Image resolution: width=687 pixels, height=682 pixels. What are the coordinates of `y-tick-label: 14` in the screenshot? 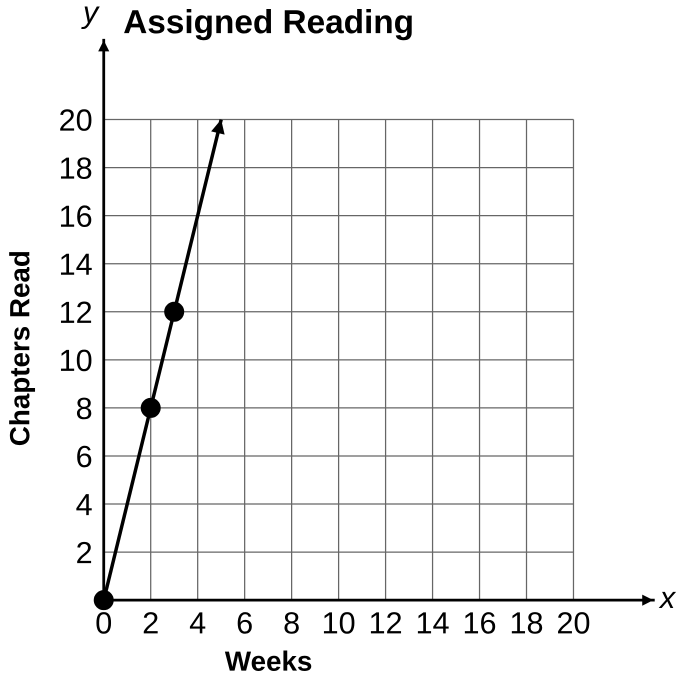 It's located at (76, 264).